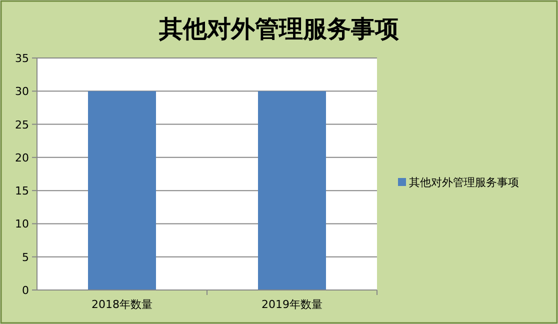 This screenshot has width=558, height=324. What do you see at coordinates (22, 58) in the screenshot?
I see `y-tick-label: 35` at bounding box center [22, 58].